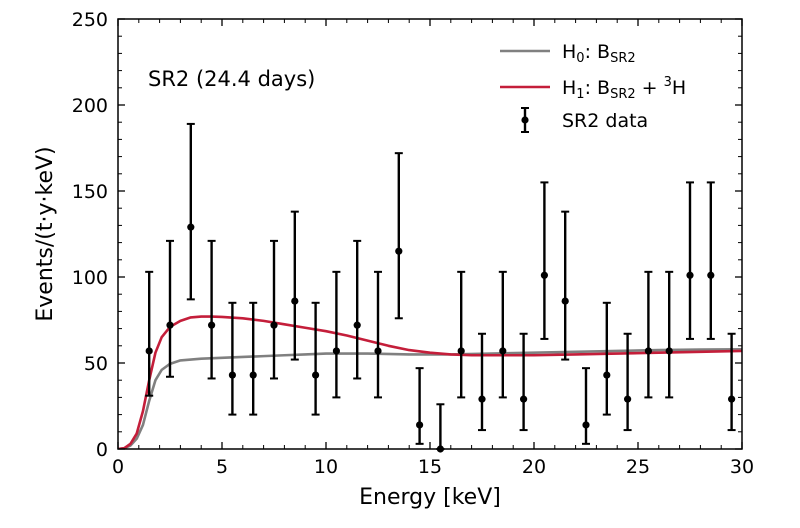 Image resolution: width=800 pixels, height=528 pixels. I want to click on x-tick-label: 15, so click(430, 467).